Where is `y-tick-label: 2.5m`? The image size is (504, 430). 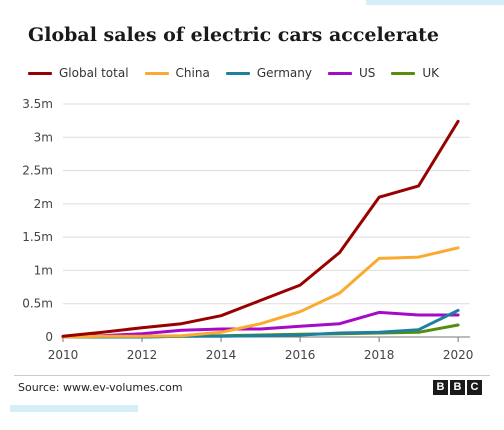
y-tick-label: 2.5m is located at coordinates (37, 171).